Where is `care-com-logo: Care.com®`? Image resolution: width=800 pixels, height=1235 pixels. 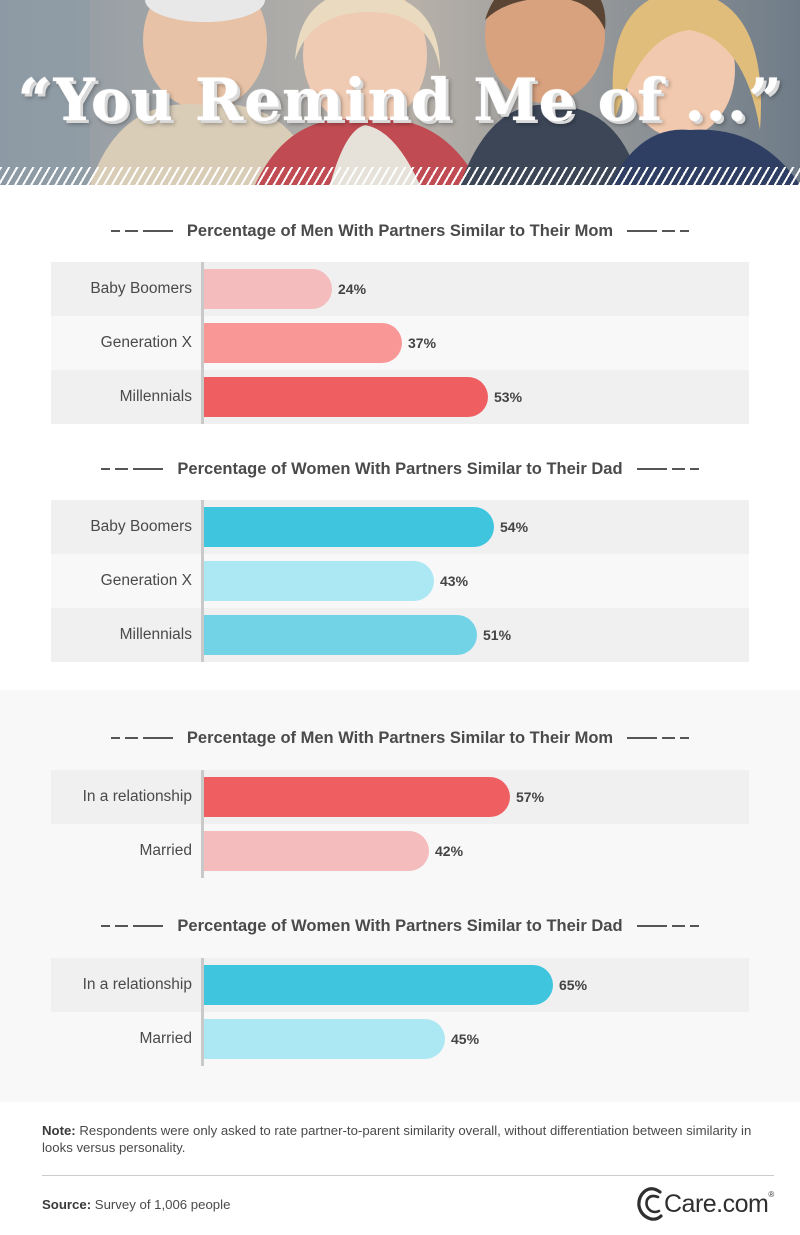 care-com-logo: Care.com® is located at coordinates (705, 1204).